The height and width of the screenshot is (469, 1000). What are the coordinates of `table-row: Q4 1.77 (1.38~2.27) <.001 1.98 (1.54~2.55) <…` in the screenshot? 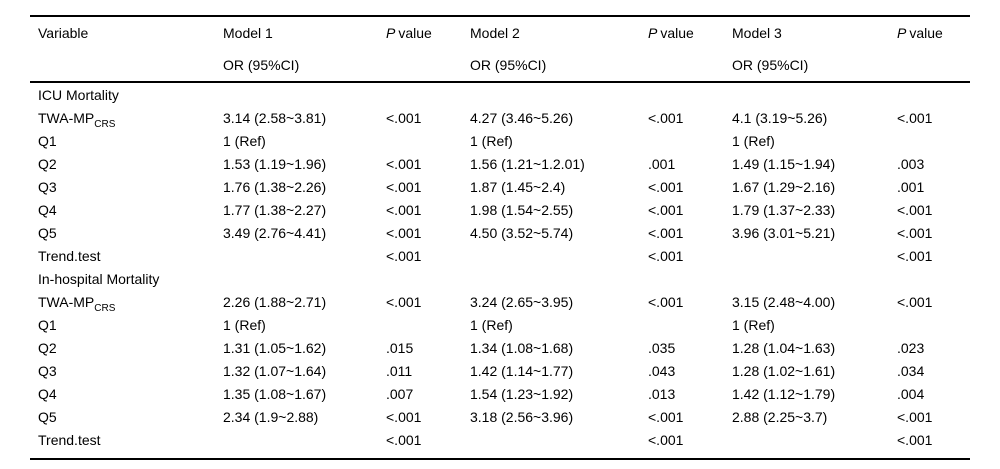 It's located at (500, 209).